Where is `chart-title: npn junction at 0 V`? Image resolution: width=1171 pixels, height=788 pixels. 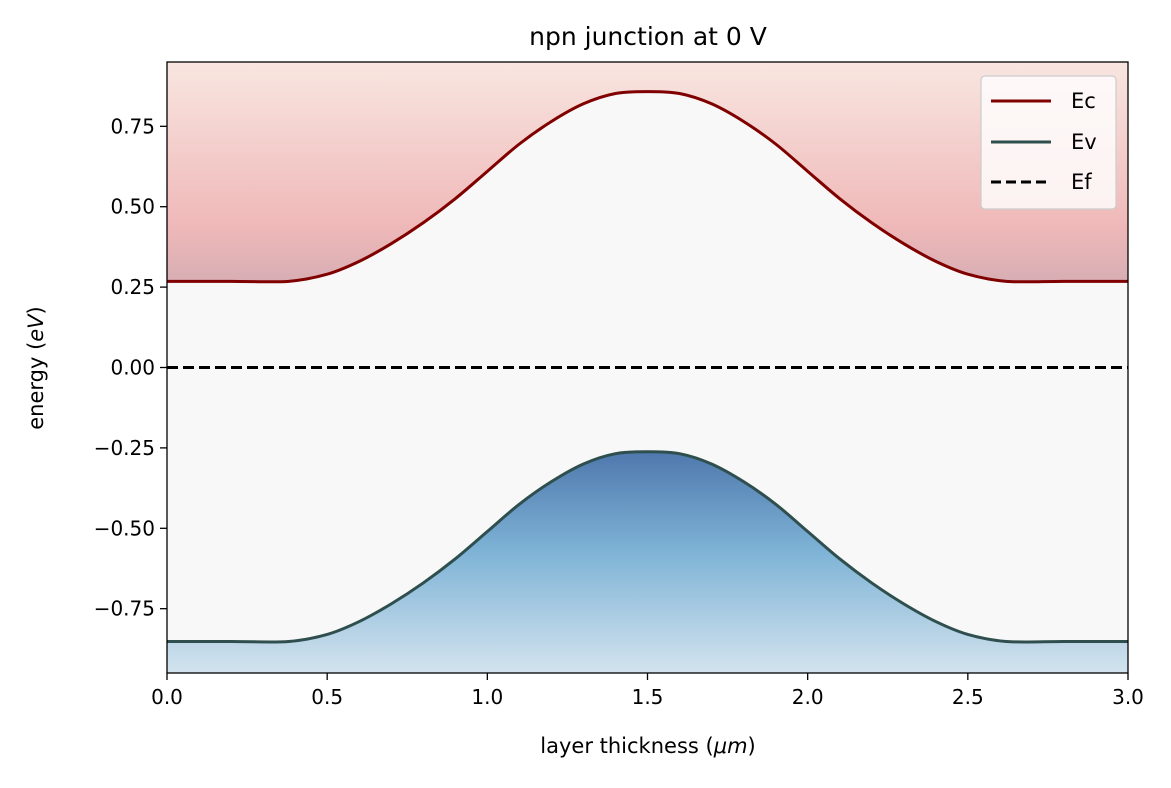 chart-title: npn junction at 0 V is located at coordinates (648, 36).